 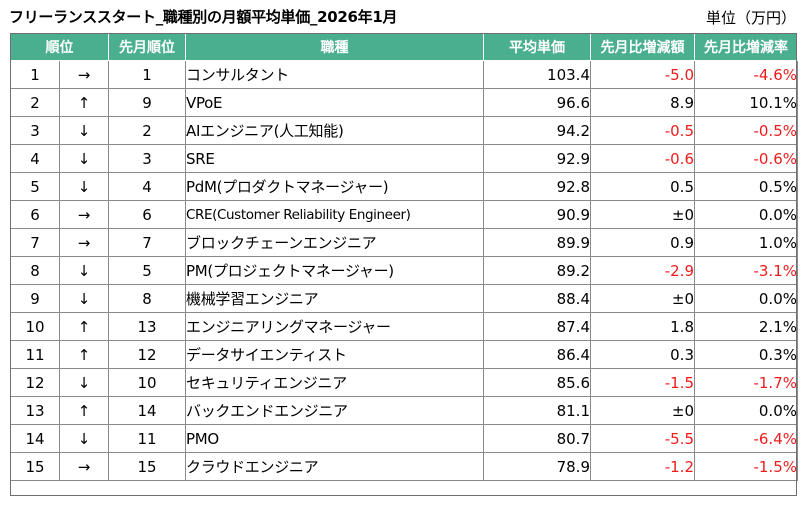 What do you see at coordinates (35, 326) in the screenshot?
I see `rank-cell: 10` at bounding box center [35, 326].